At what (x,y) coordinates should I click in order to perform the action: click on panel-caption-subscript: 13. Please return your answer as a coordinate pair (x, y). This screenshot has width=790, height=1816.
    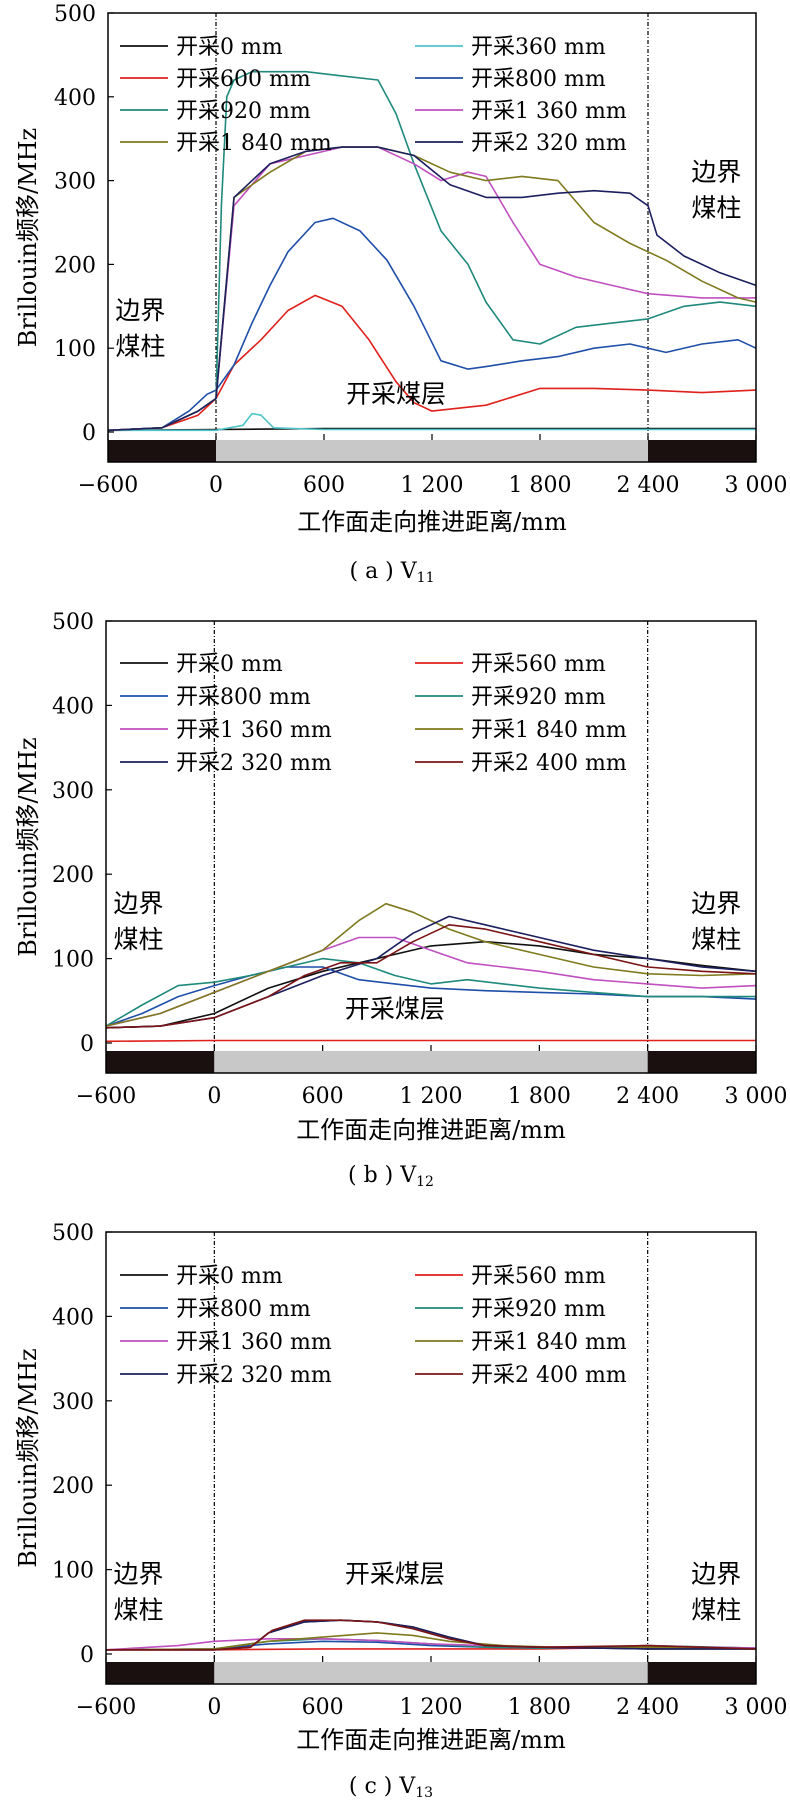
    Looking at the image, I should click on (424, 1793).